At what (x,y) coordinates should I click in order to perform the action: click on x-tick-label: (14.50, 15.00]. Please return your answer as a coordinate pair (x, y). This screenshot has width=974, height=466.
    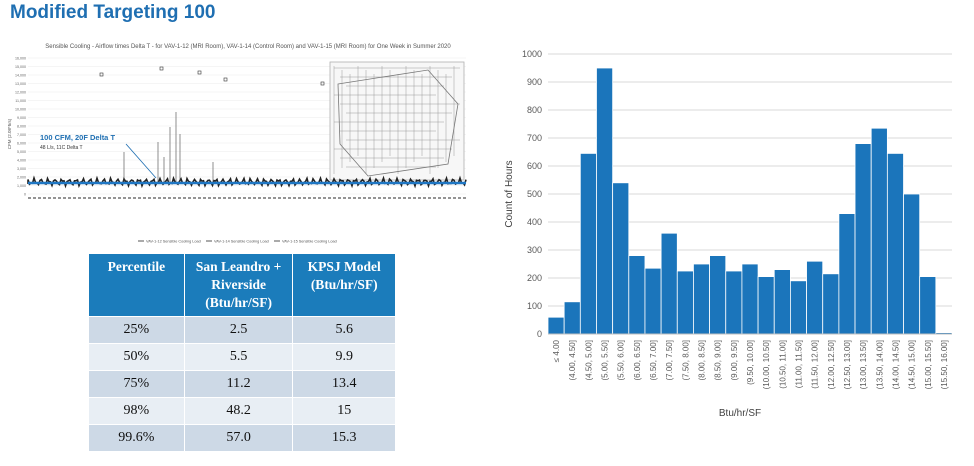
    Looking at the image, I should click on (912, 364).